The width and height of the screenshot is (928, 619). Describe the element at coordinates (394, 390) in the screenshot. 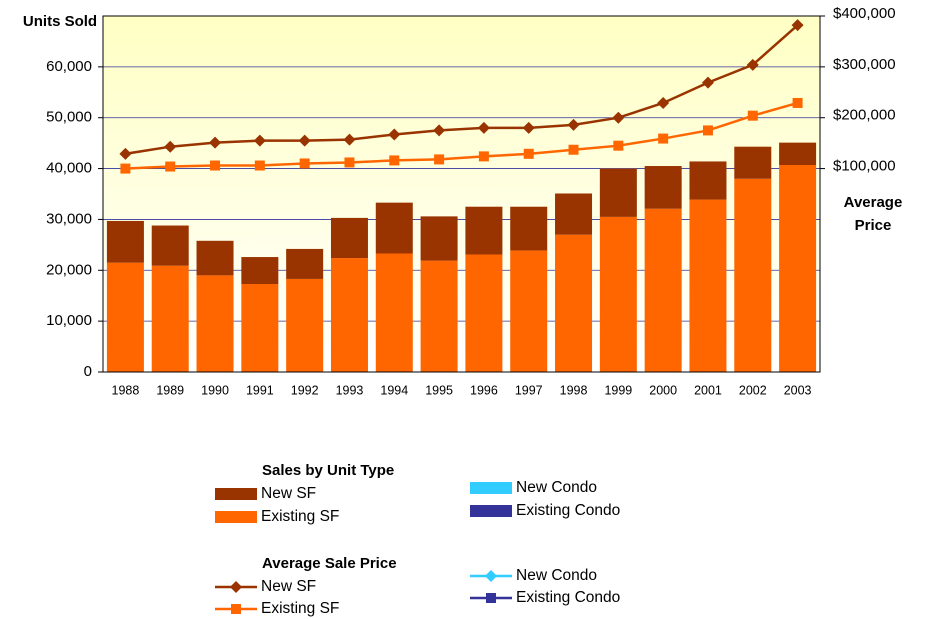

I see `x-tick-label: 1994` at that location.